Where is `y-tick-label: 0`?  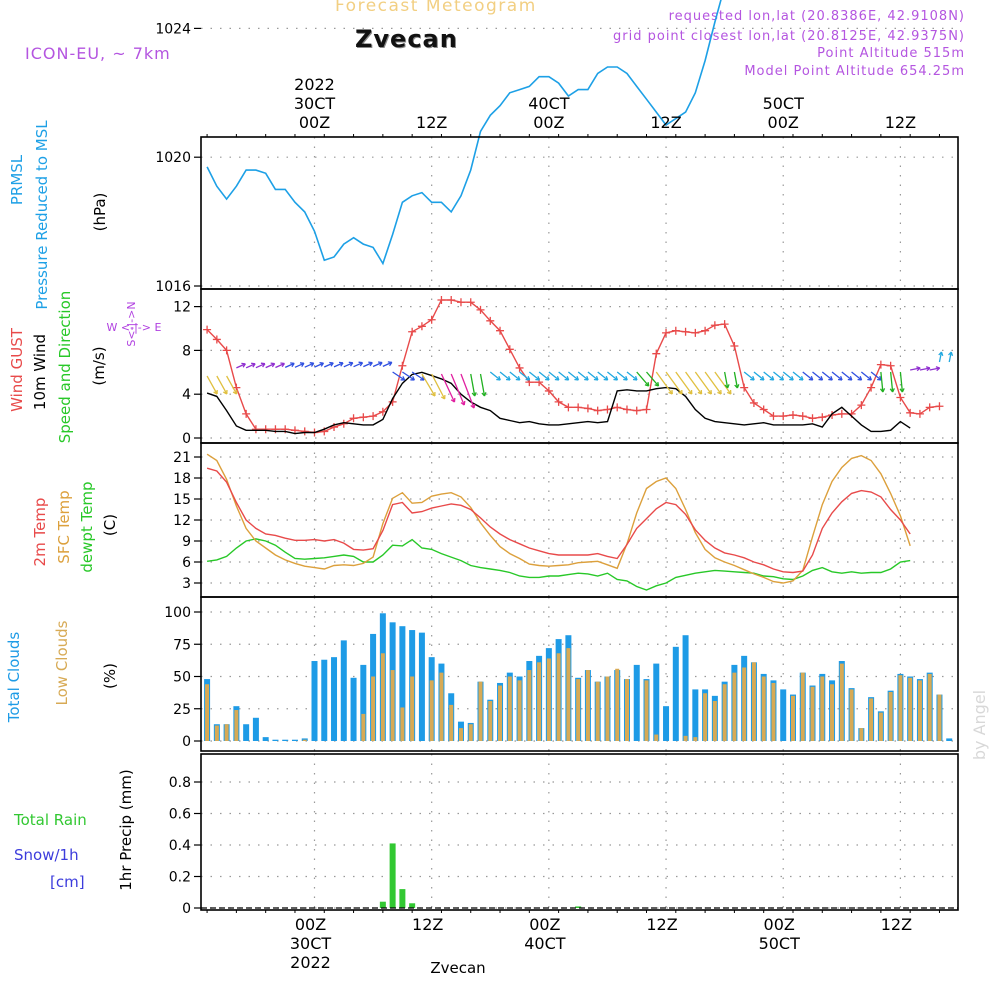
y-tick-label: 0 is located at coordinates (186, 742).